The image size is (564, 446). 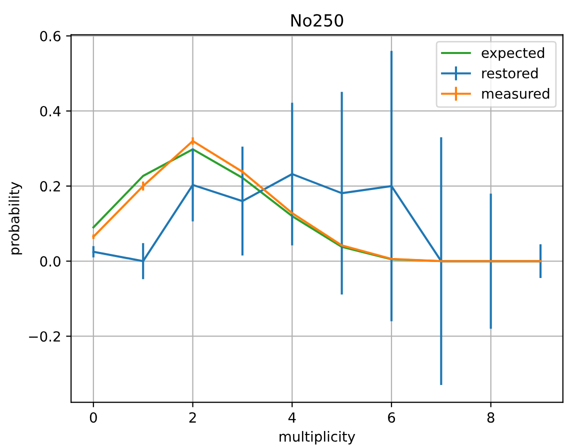 What do you see at coordinates (44, 336) in the screenshot?
I see `y-tick-label: −0.2` at bounding box center [44, 336].